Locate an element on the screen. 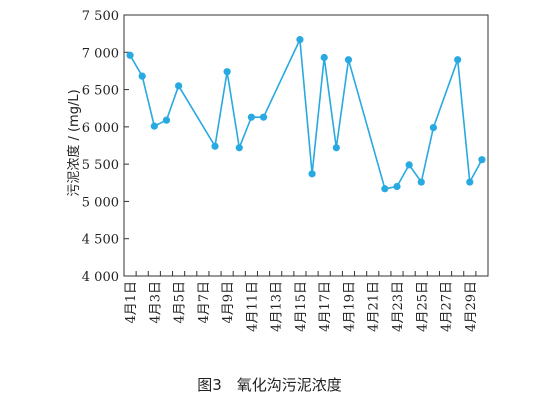  y-axis-ticks: 4 000 4 500 5 000 5 500 6 000 6 500 7 000 7 500 is located at coordinates (105, 147).